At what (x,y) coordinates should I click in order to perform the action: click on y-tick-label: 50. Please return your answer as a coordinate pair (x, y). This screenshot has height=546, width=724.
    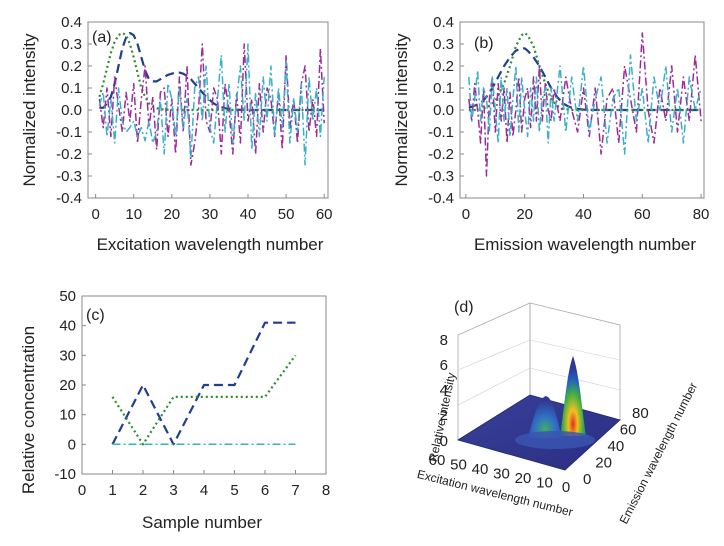
    Looking at the image, I should click on (67, 296).